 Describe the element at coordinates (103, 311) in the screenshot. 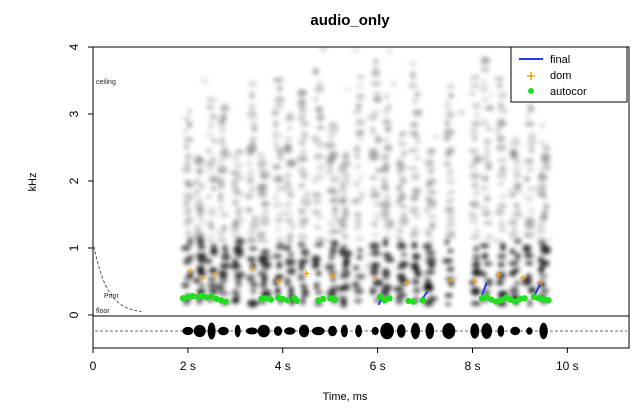

I see `floor-label: floor` at that location.